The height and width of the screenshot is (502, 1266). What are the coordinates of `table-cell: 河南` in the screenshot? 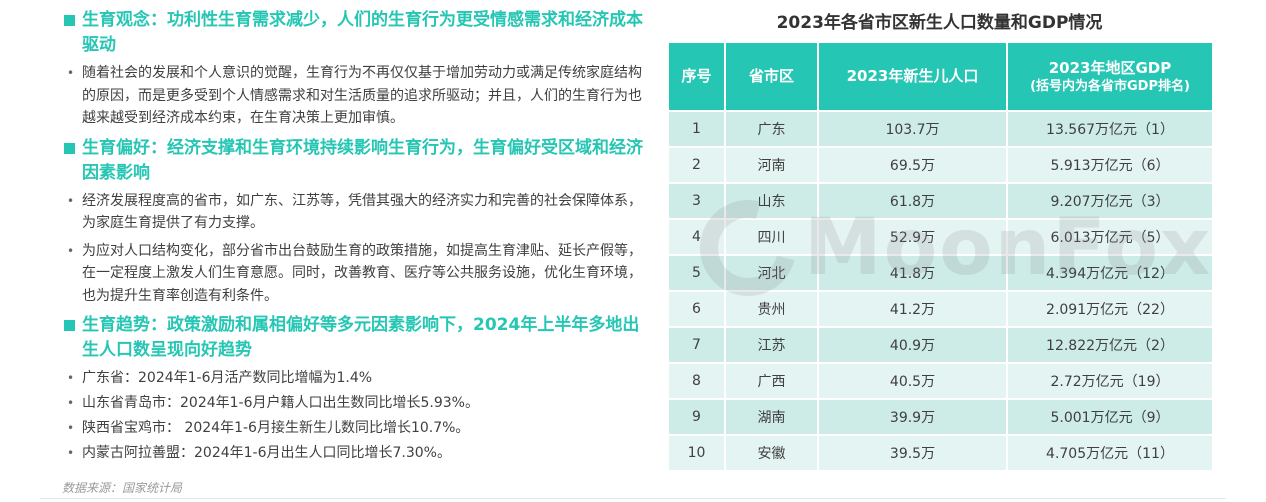 It's located at (771, 165).